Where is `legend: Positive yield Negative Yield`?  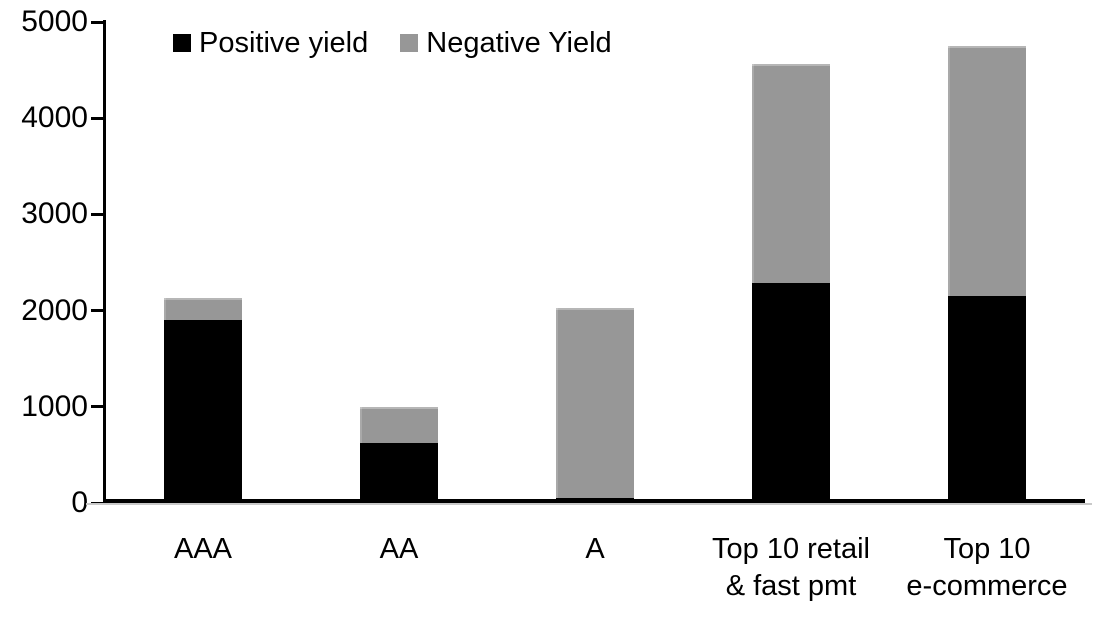 legend: Positive yield Negative Yield is located at coordinates (392, 43).